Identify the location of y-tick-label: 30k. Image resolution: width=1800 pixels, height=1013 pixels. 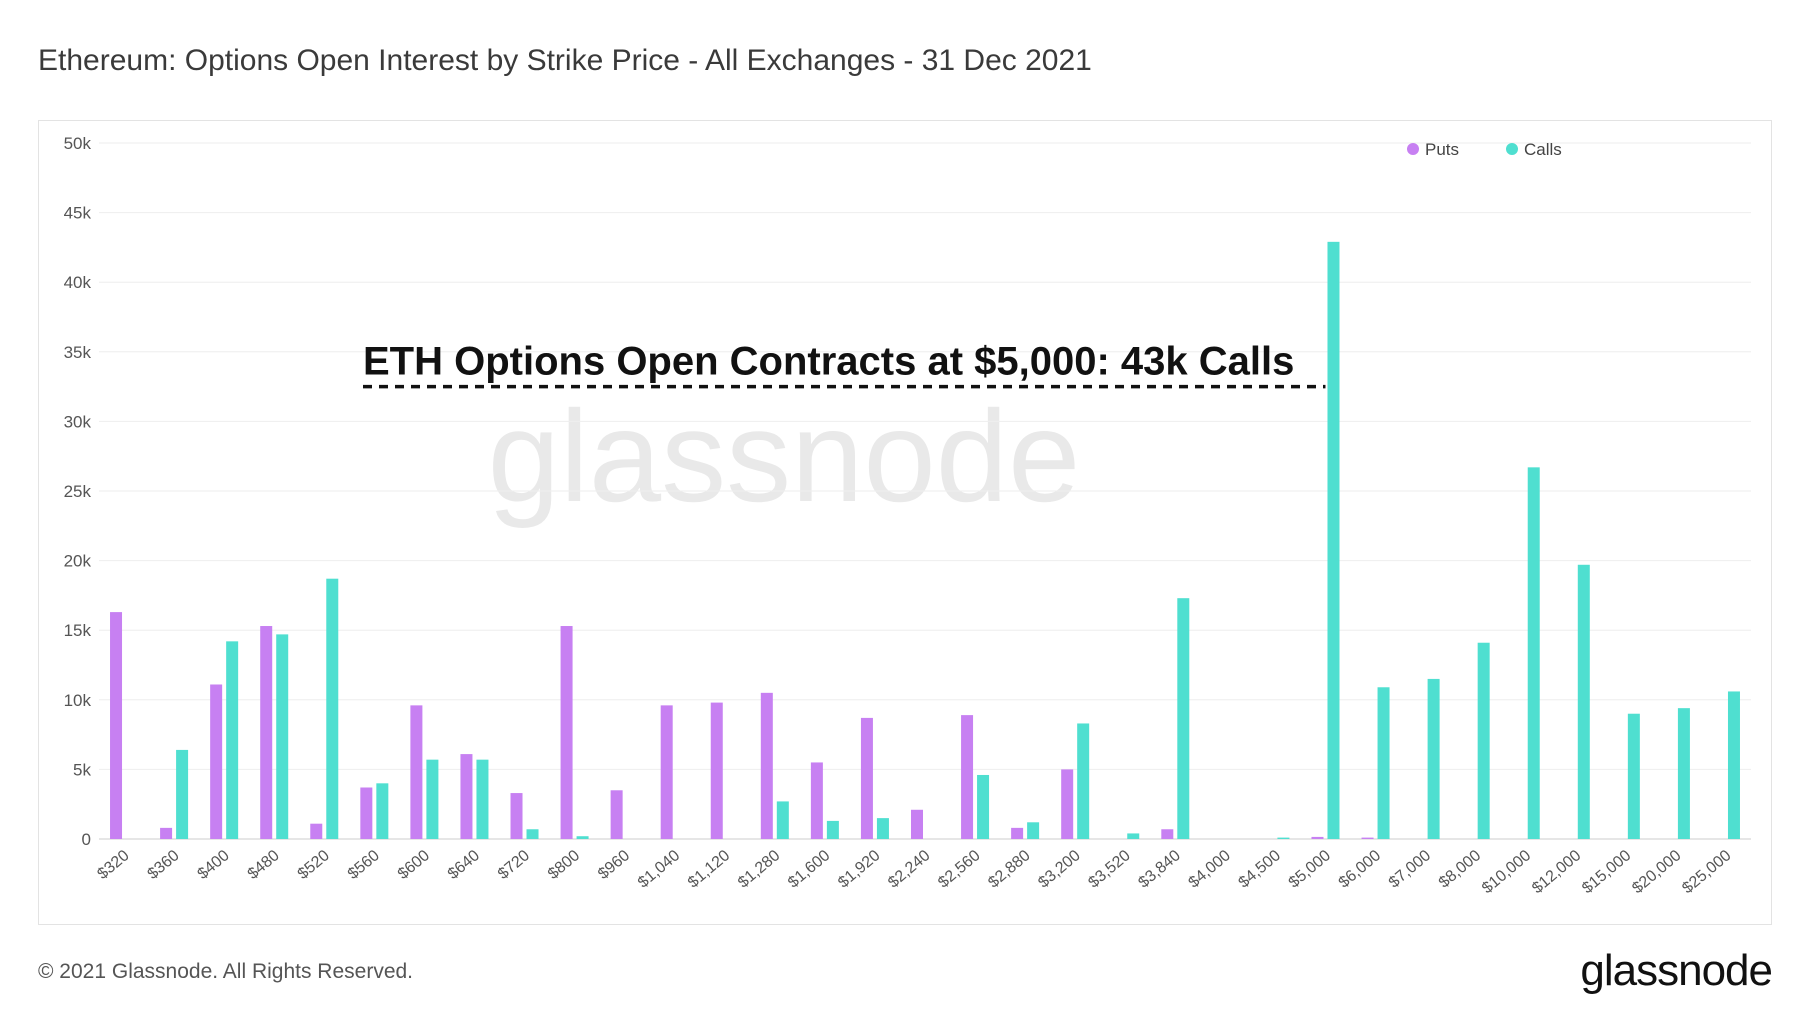
(78, 421).